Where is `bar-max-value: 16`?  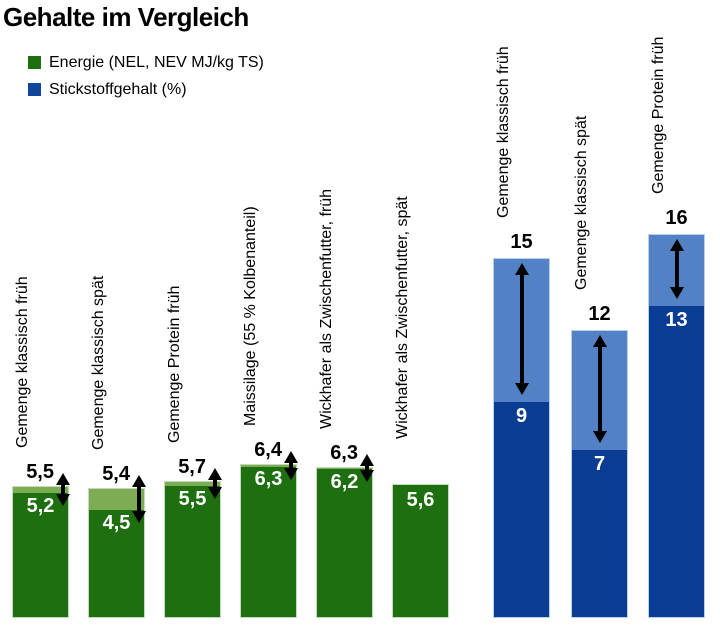
bar-max-value: 16 is located at coordinates (676, 218).